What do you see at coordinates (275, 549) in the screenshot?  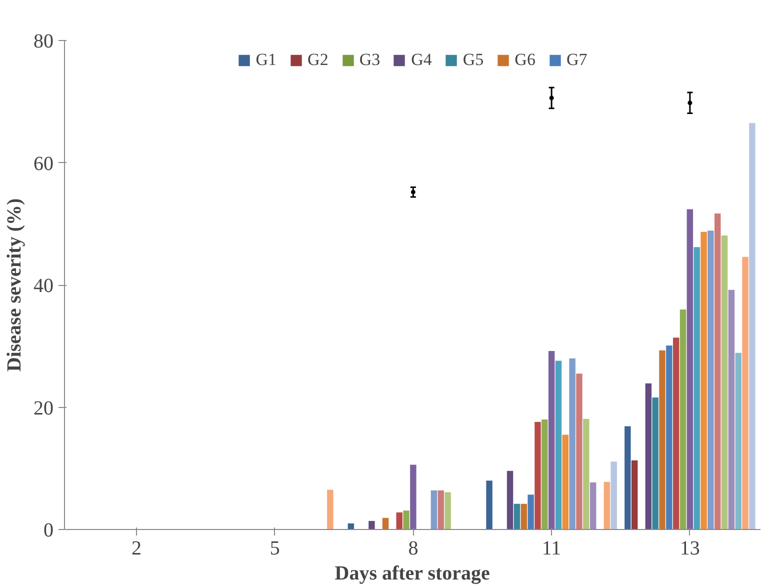 I see `x-tick-label: 5` at bounding box center [275, 549].